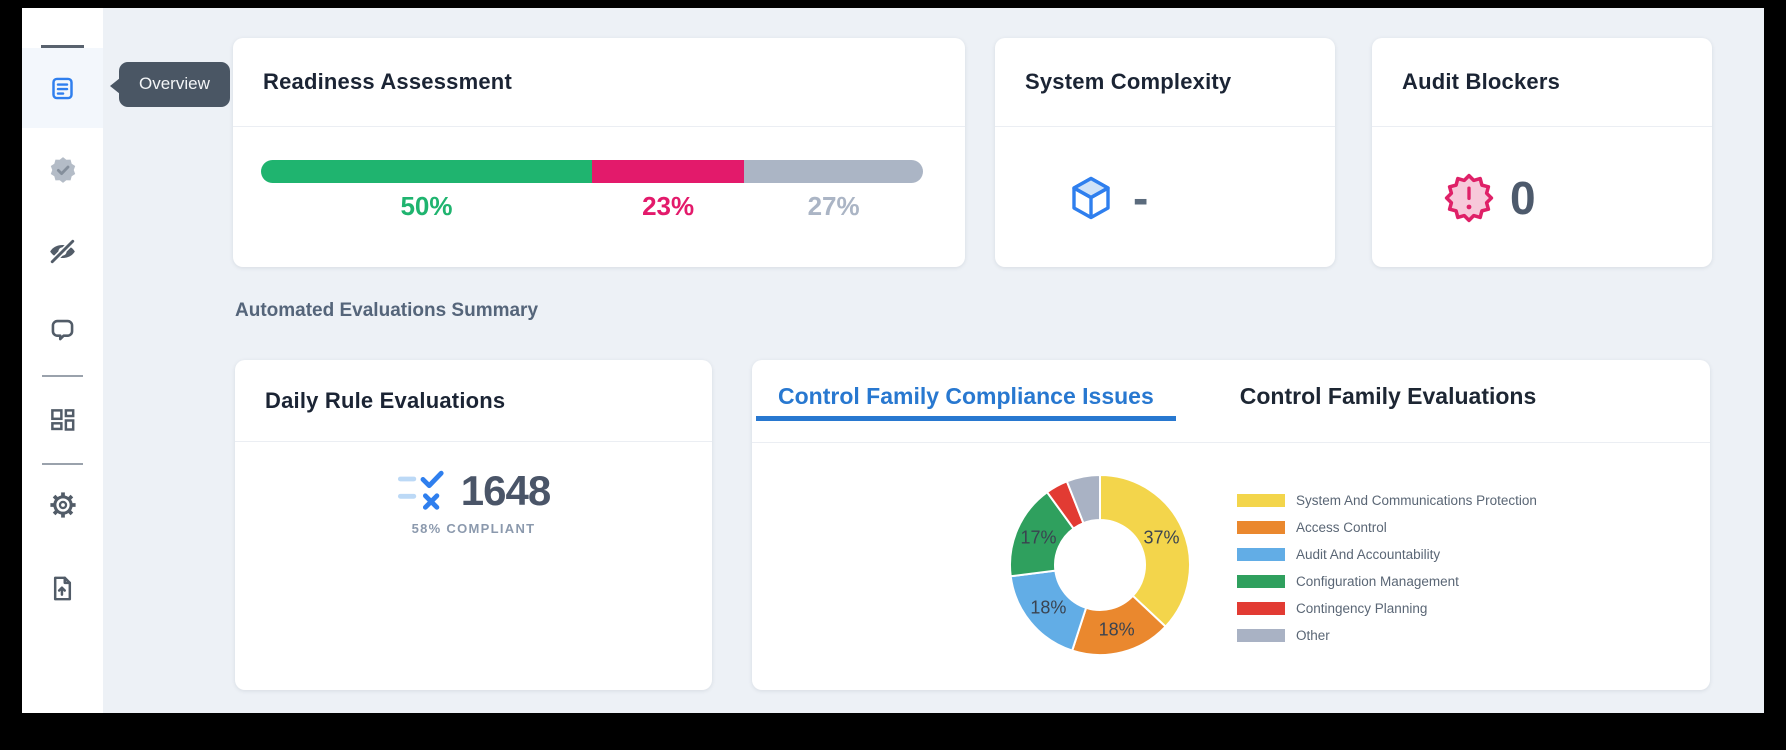  I want to click on sidebar-item-overview, so click(62, 88).